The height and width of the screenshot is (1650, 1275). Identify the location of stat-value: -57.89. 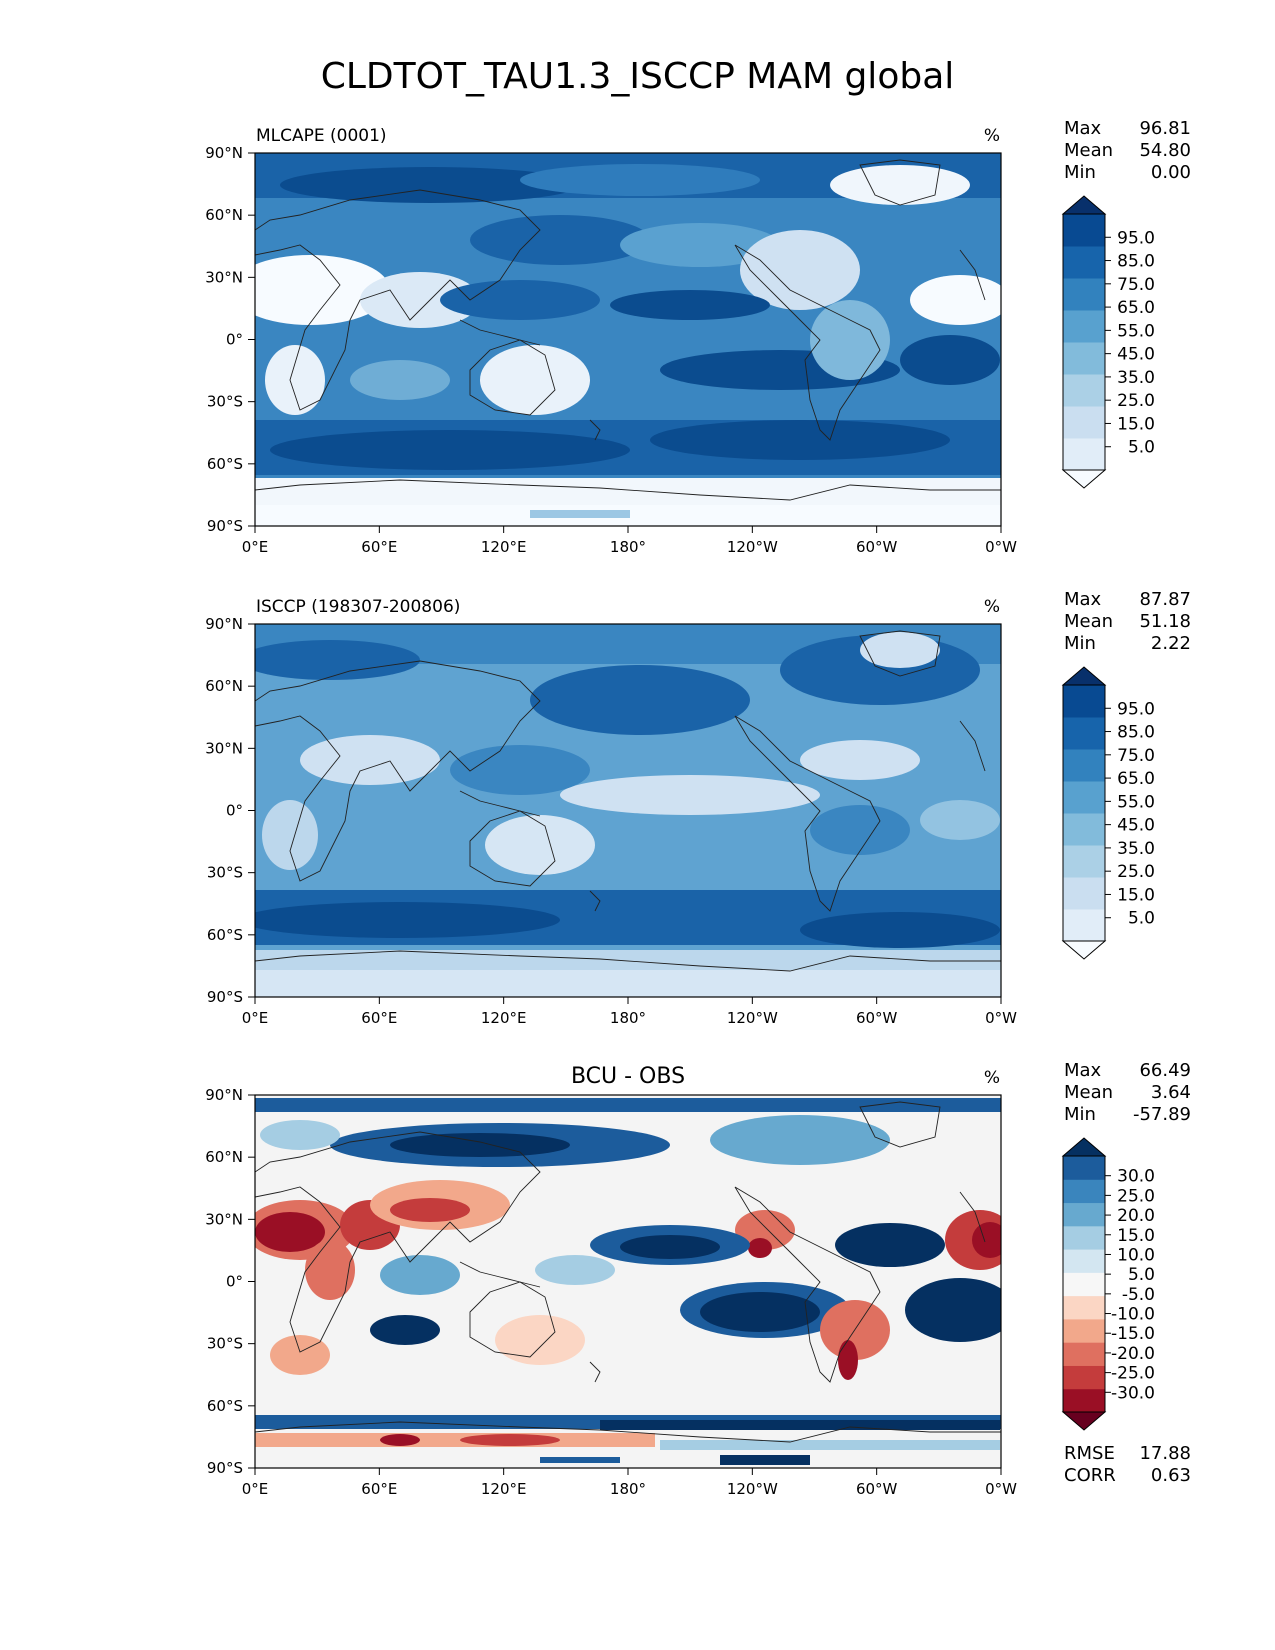
(1162, 1114).